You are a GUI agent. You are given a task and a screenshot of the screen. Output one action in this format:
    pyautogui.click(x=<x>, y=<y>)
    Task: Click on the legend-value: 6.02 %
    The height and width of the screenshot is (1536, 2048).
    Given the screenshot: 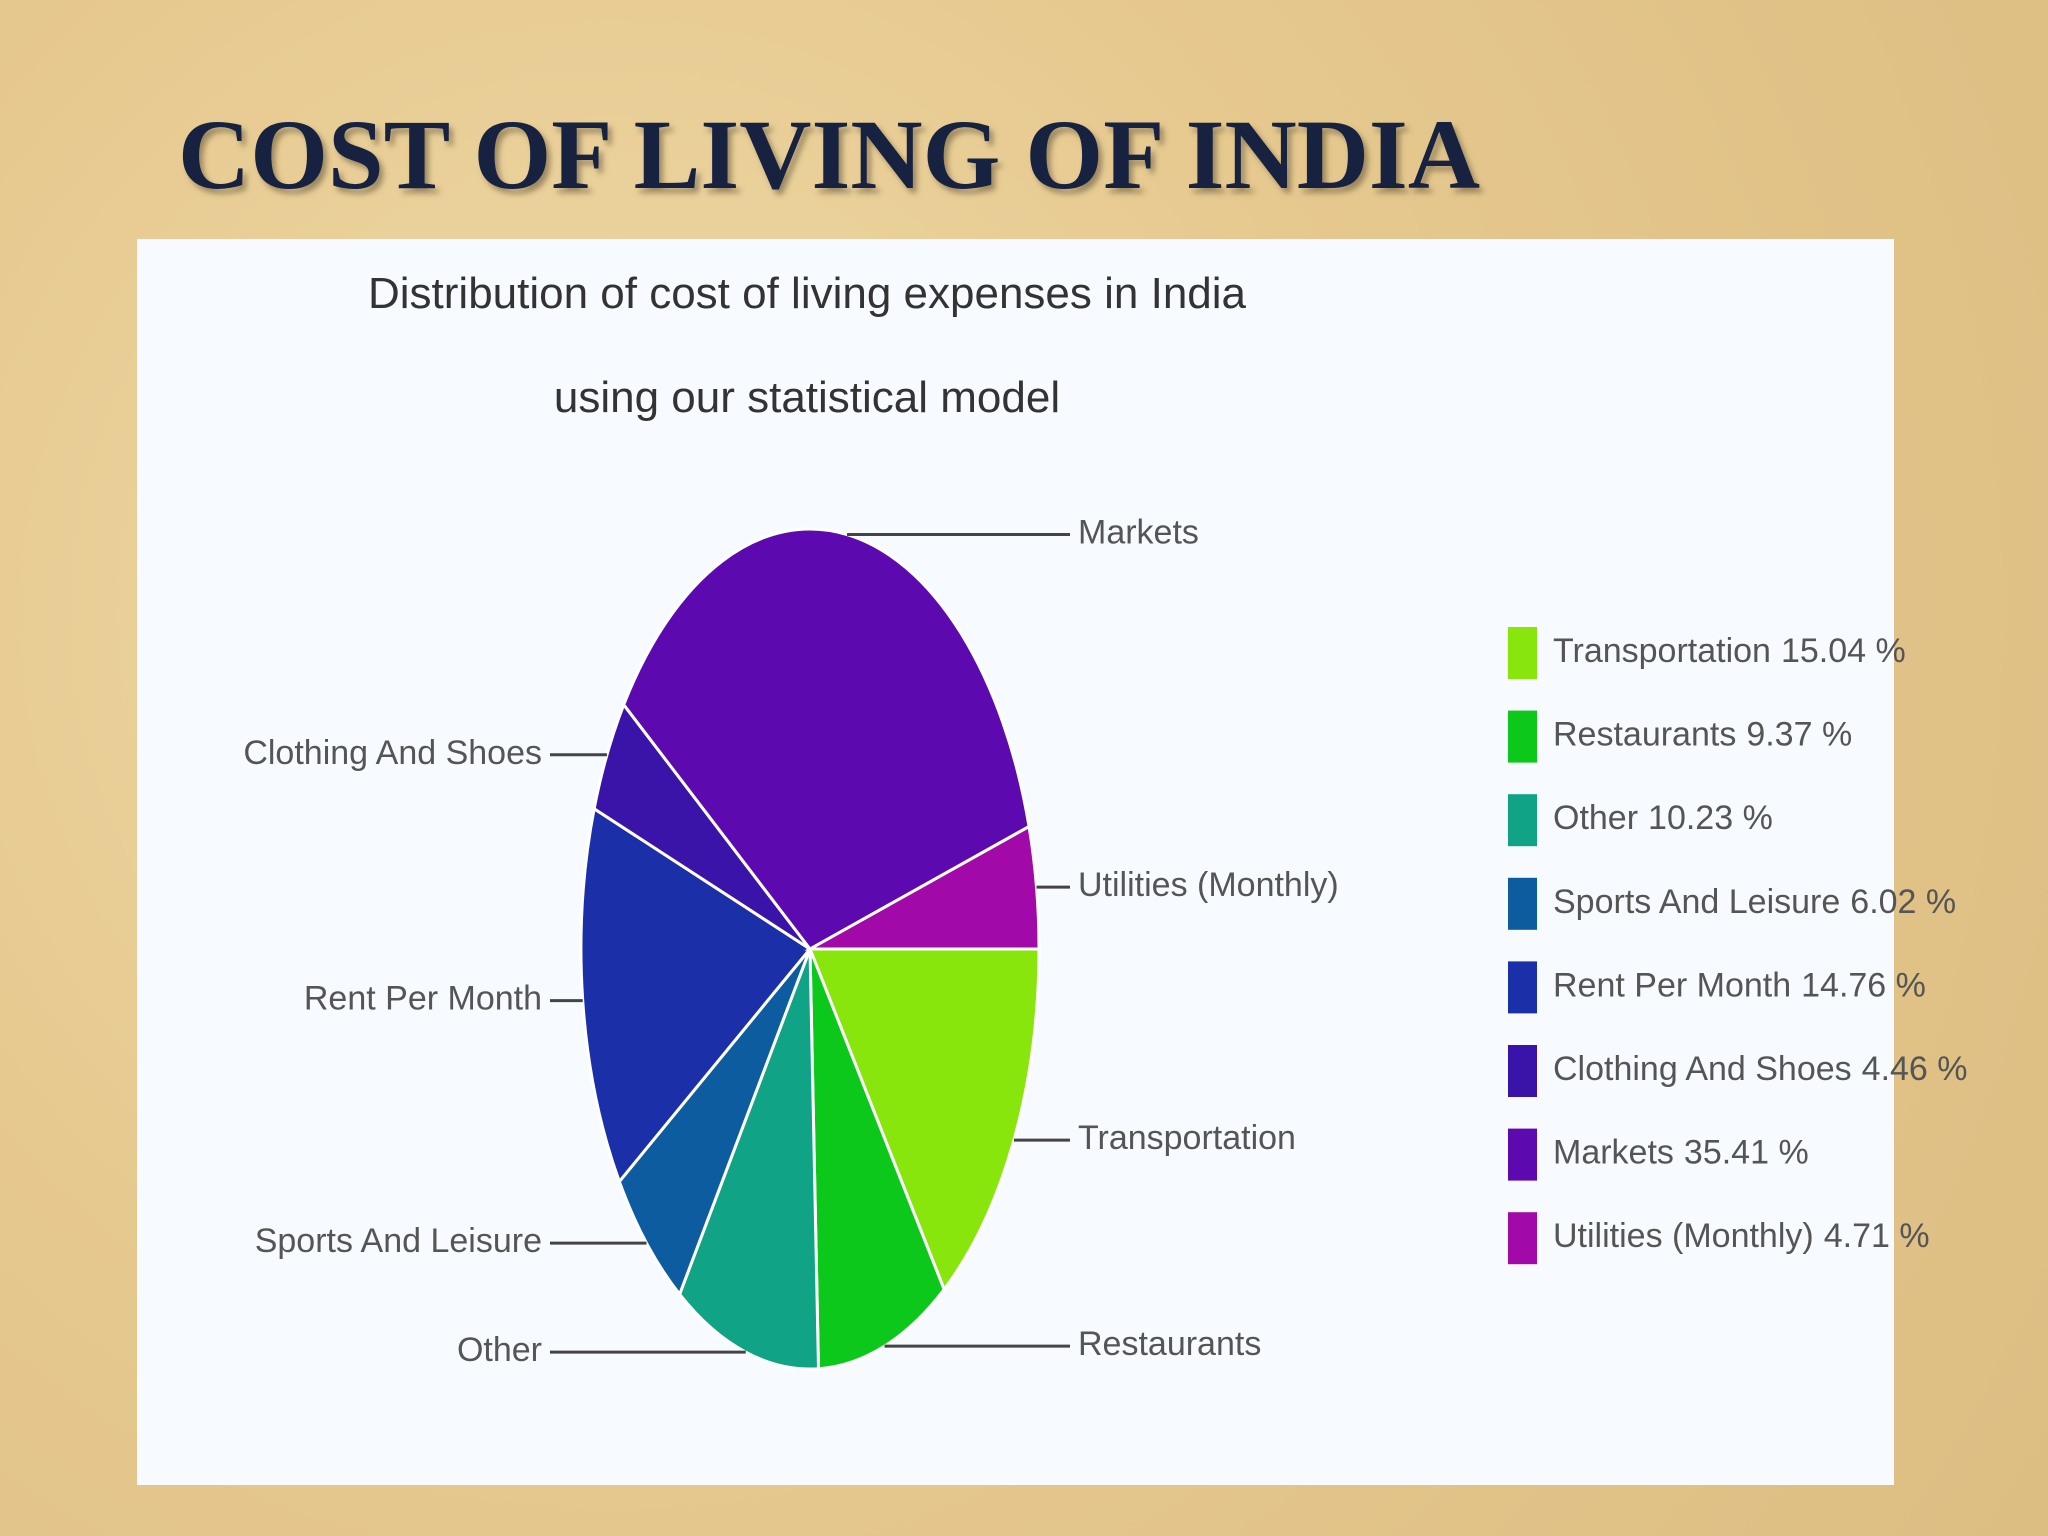 What is the action you would take?
    pyautogui.click(x=1903, y=902)
    